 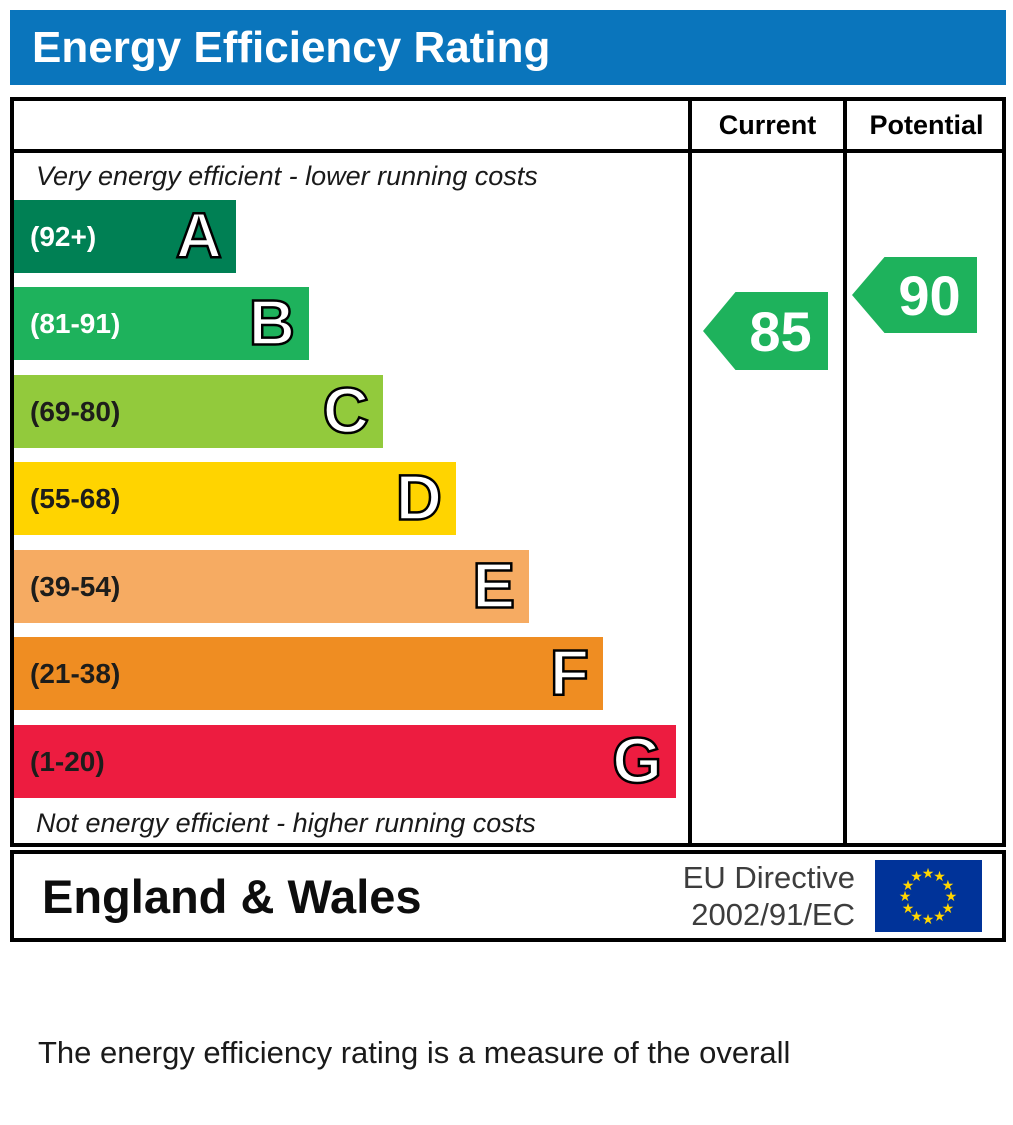 I want to click on band-c-letter: C, so click(x=346, y=410).